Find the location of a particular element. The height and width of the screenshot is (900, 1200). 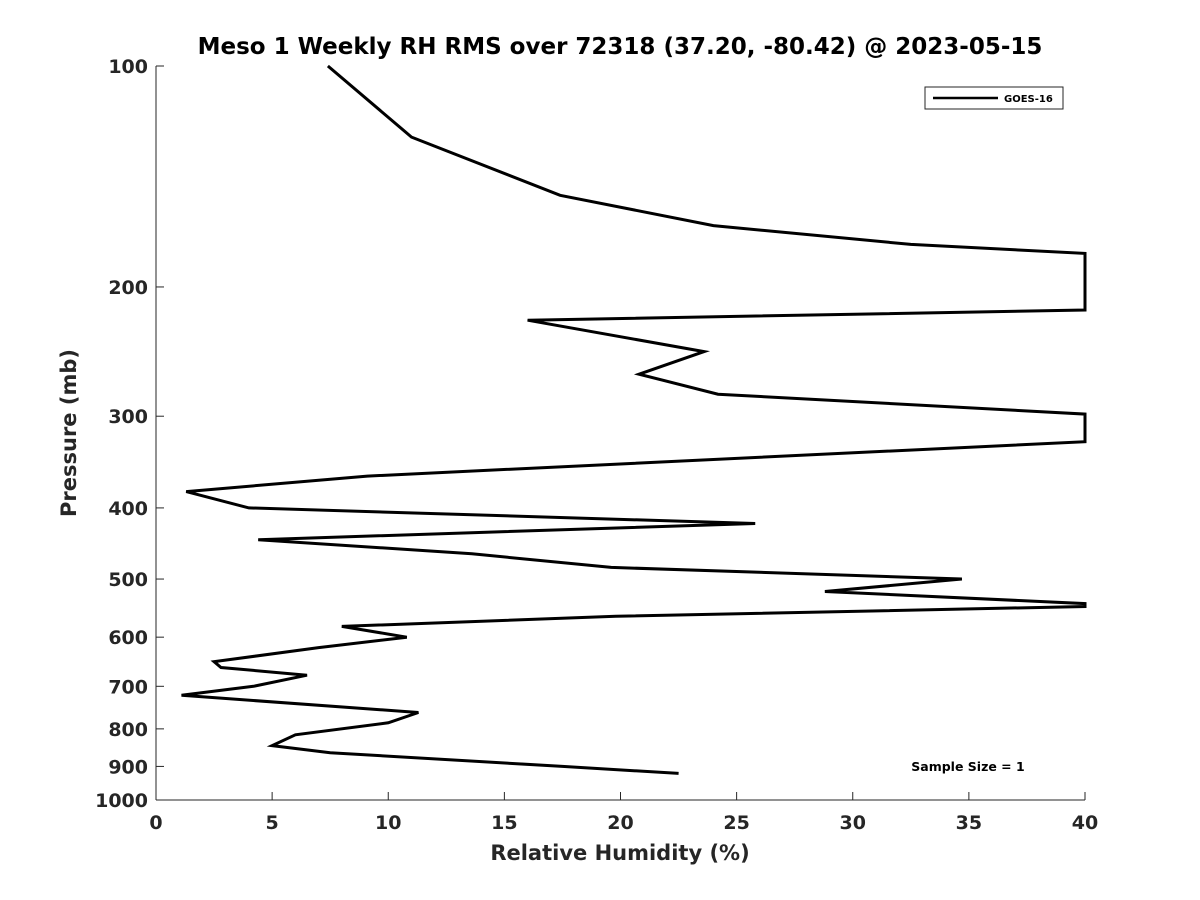

y-tick-label: 100 is located at coordinates (128, 67).